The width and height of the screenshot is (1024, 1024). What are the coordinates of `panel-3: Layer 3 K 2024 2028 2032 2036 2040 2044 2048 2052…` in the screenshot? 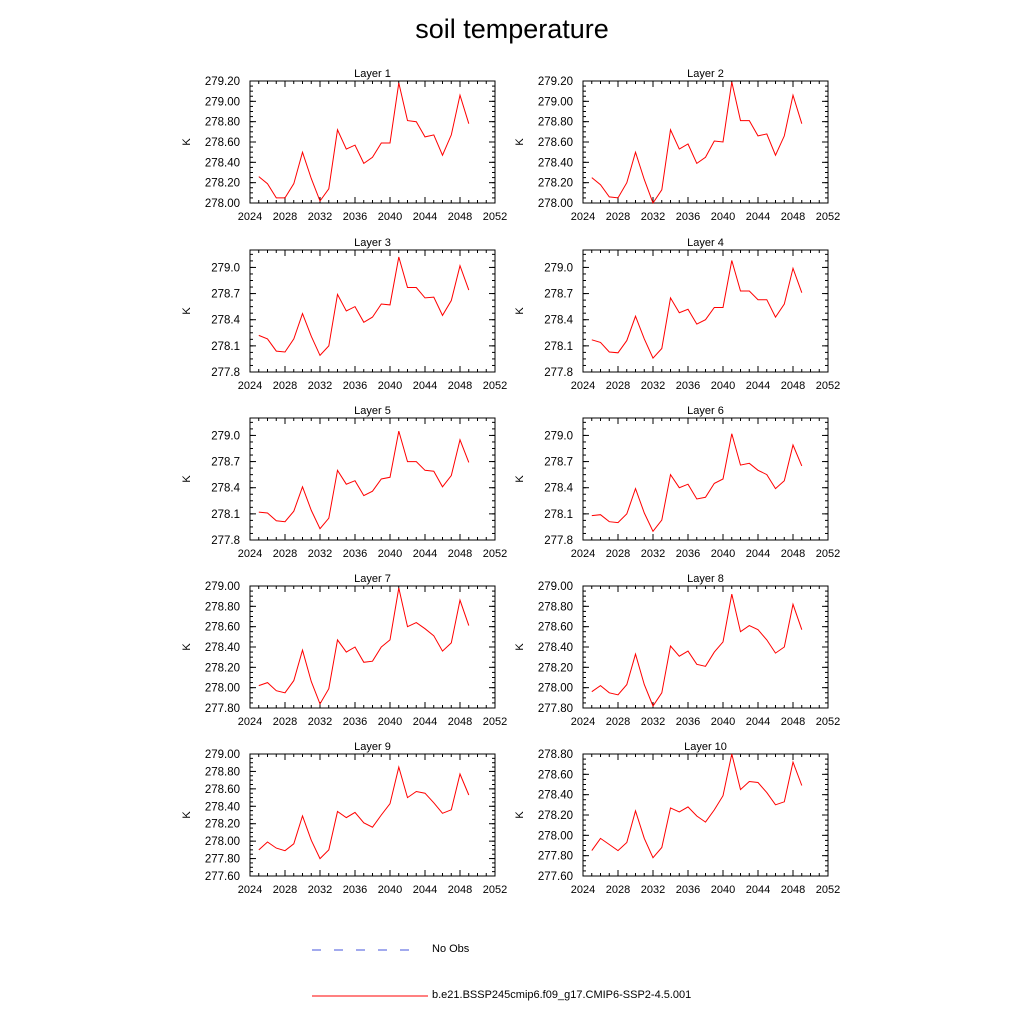 It's located at (344, 314).